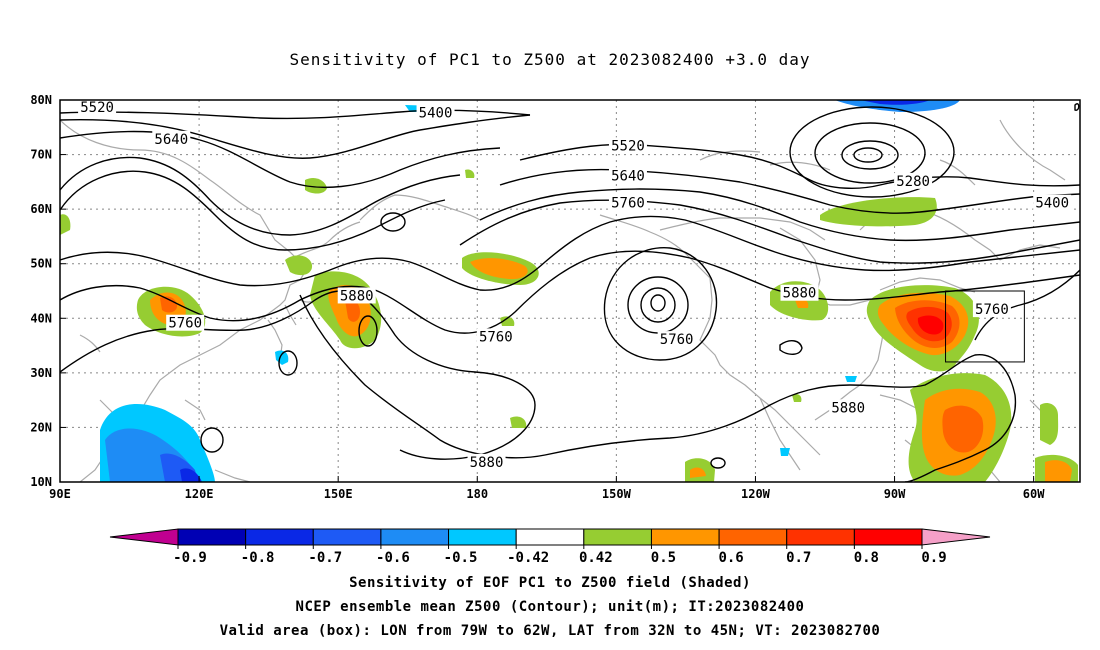 This screenshot has width=1100, height=650. I want to click on lat-tick-label: 70N, so click(41, 155).